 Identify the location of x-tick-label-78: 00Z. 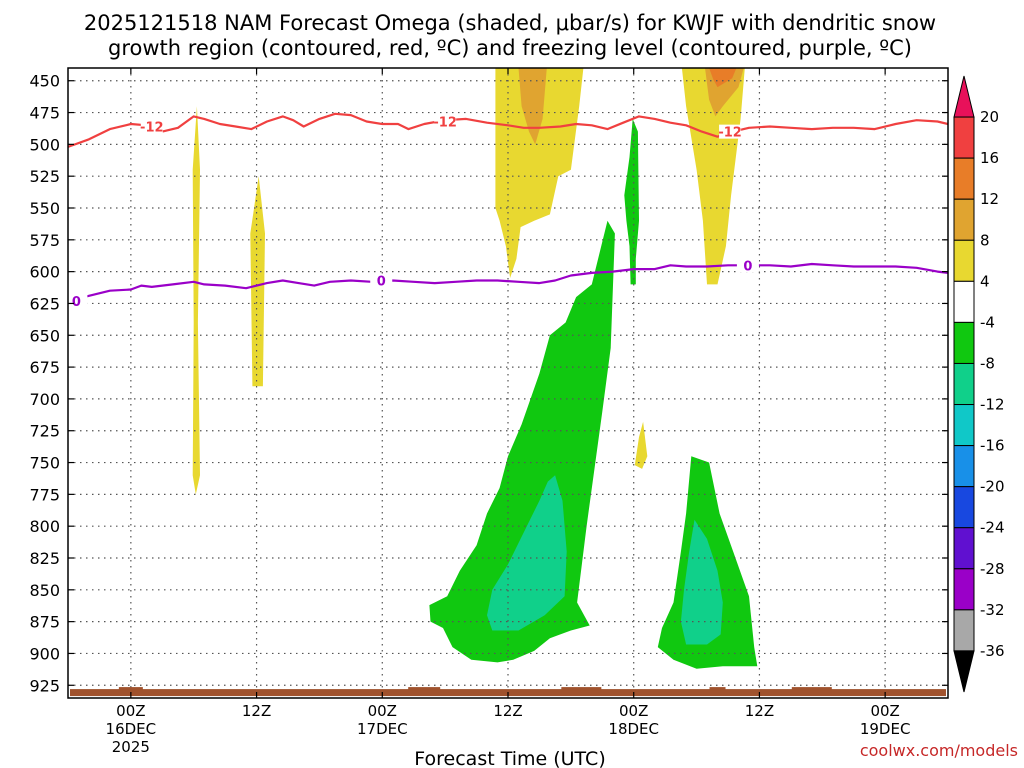
(884, 711).